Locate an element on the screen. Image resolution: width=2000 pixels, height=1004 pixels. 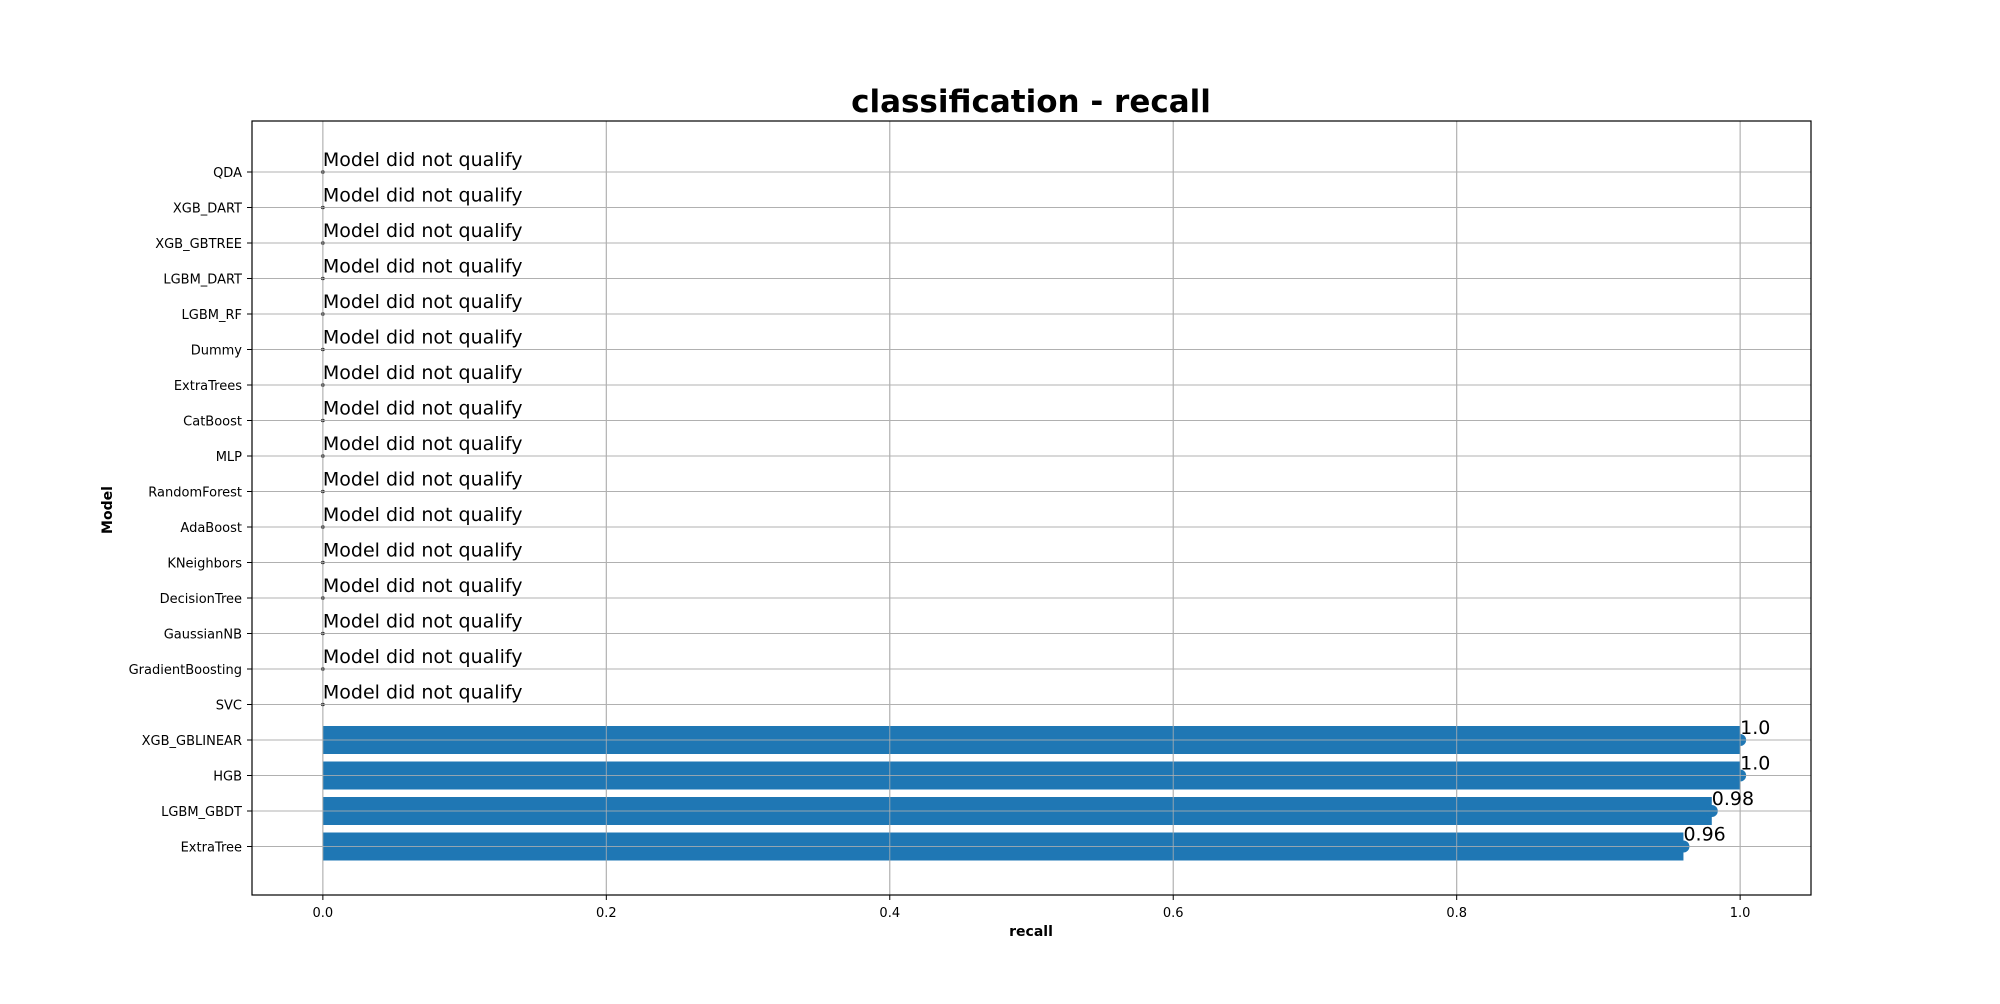
y-tick-label: Dummy is located at coordinates (217, 351).